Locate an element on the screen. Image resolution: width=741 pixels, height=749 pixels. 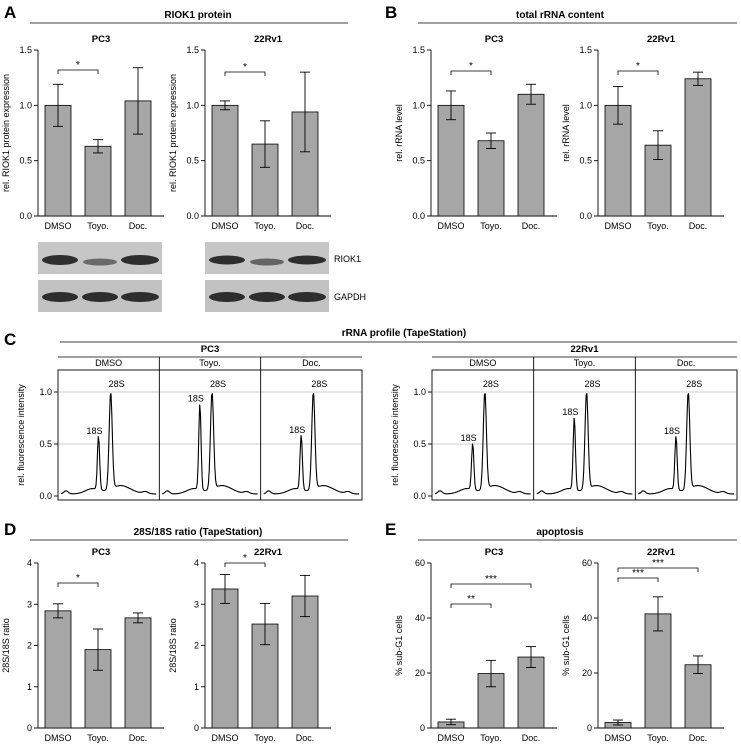
panel-title-c: rRNA profile (TapeStation) is located at coordinates (404, 333).